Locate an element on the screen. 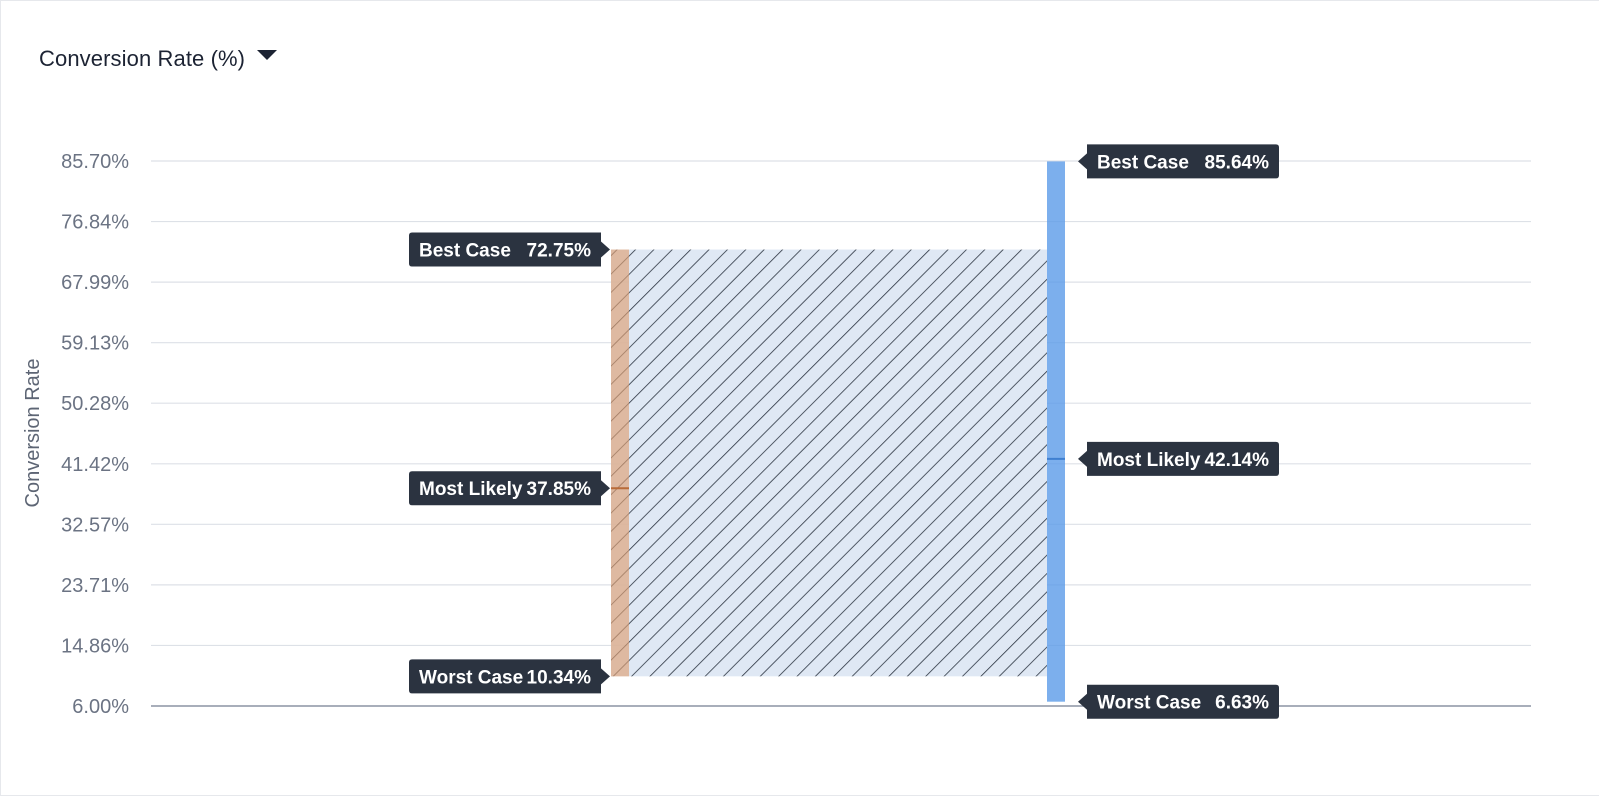 This screenshot has height=797, width=1600. tooltip-b-best: Best Case 85.64% is located at coordinates (1178, 161).